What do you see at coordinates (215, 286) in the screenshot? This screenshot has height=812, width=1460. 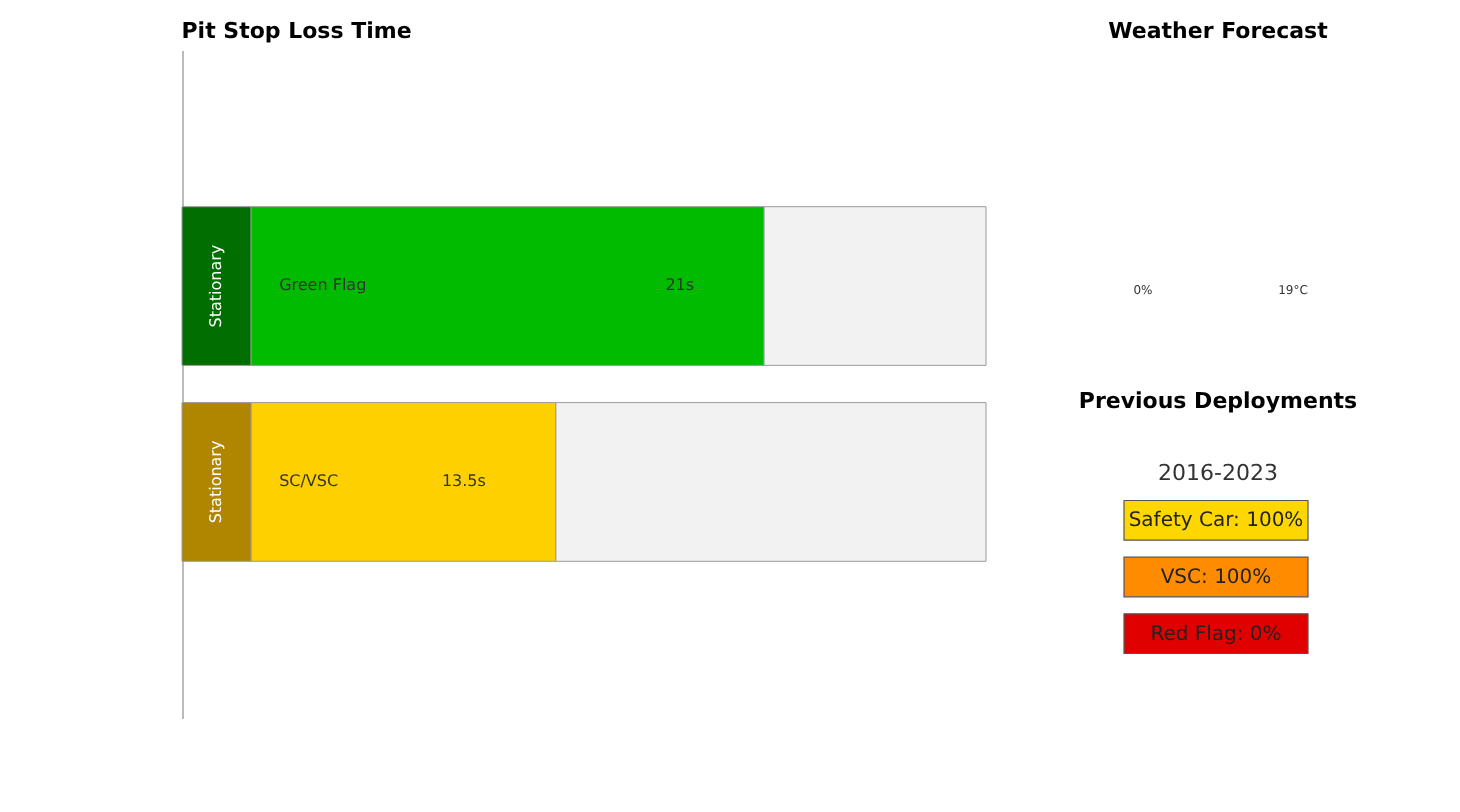 I see `series-label: Stationary` at bounding box center [215, 286].